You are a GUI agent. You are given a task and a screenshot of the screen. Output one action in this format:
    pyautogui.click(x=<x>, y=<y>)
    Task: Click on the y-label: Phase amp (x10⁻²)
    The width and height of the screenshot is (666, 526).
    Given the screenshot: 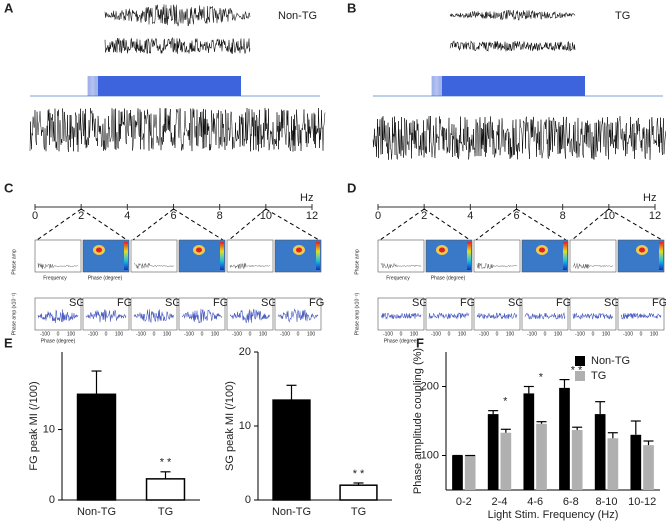 What is the action you would take?
    pyautogui.click(x=357, y=313)
    